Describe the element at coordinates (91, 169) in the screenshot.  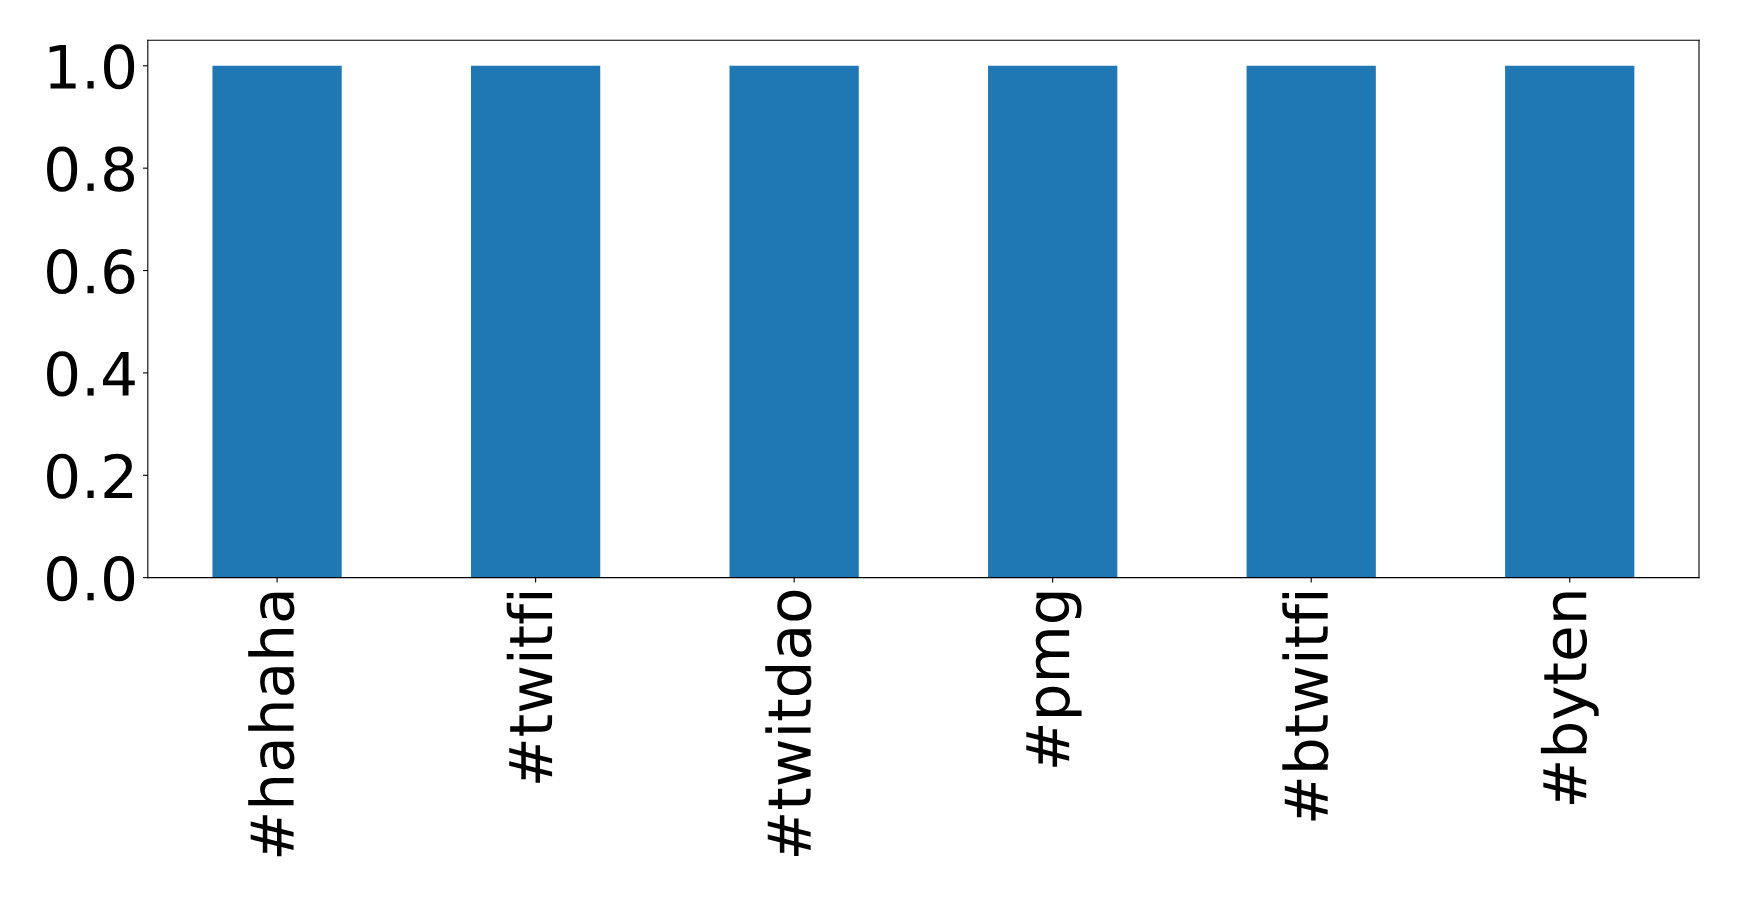
I see `y-tick-label: 0.8` at that location.